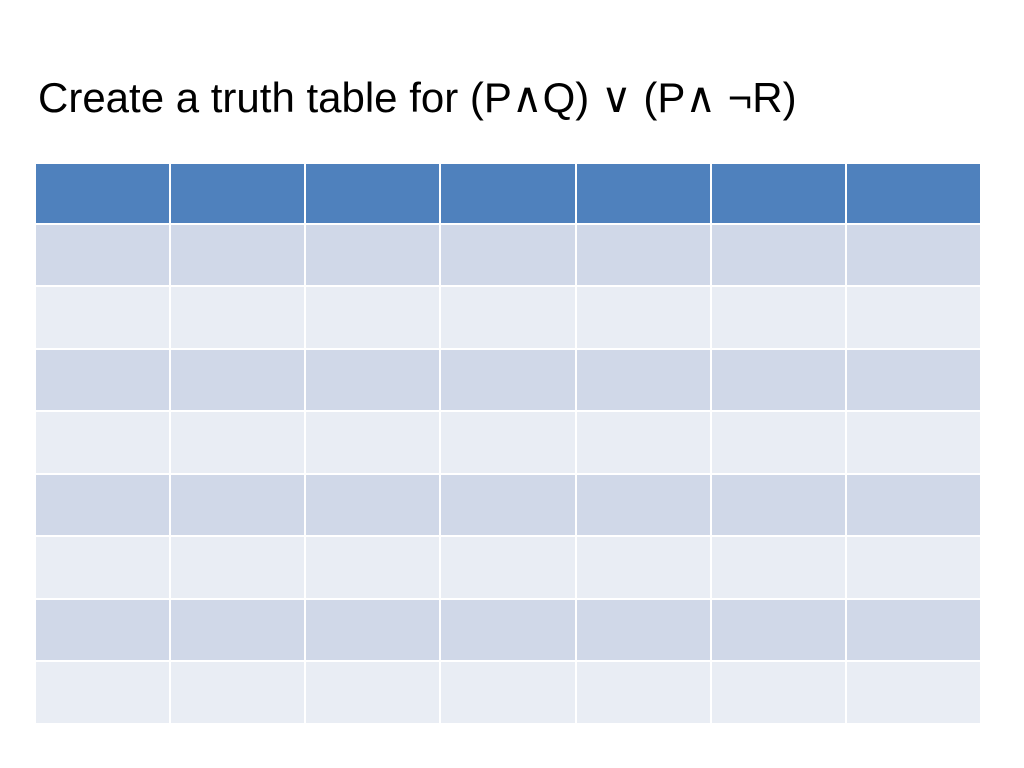 The width and height of the screenshot is (1024, 768). What do you see at coordinates (417, 97) in the screenshot?
I see `slide-title: Create a truth table for (P∧Q) ∨ (P∧ ¬R)` at bounding box center [417, 97].